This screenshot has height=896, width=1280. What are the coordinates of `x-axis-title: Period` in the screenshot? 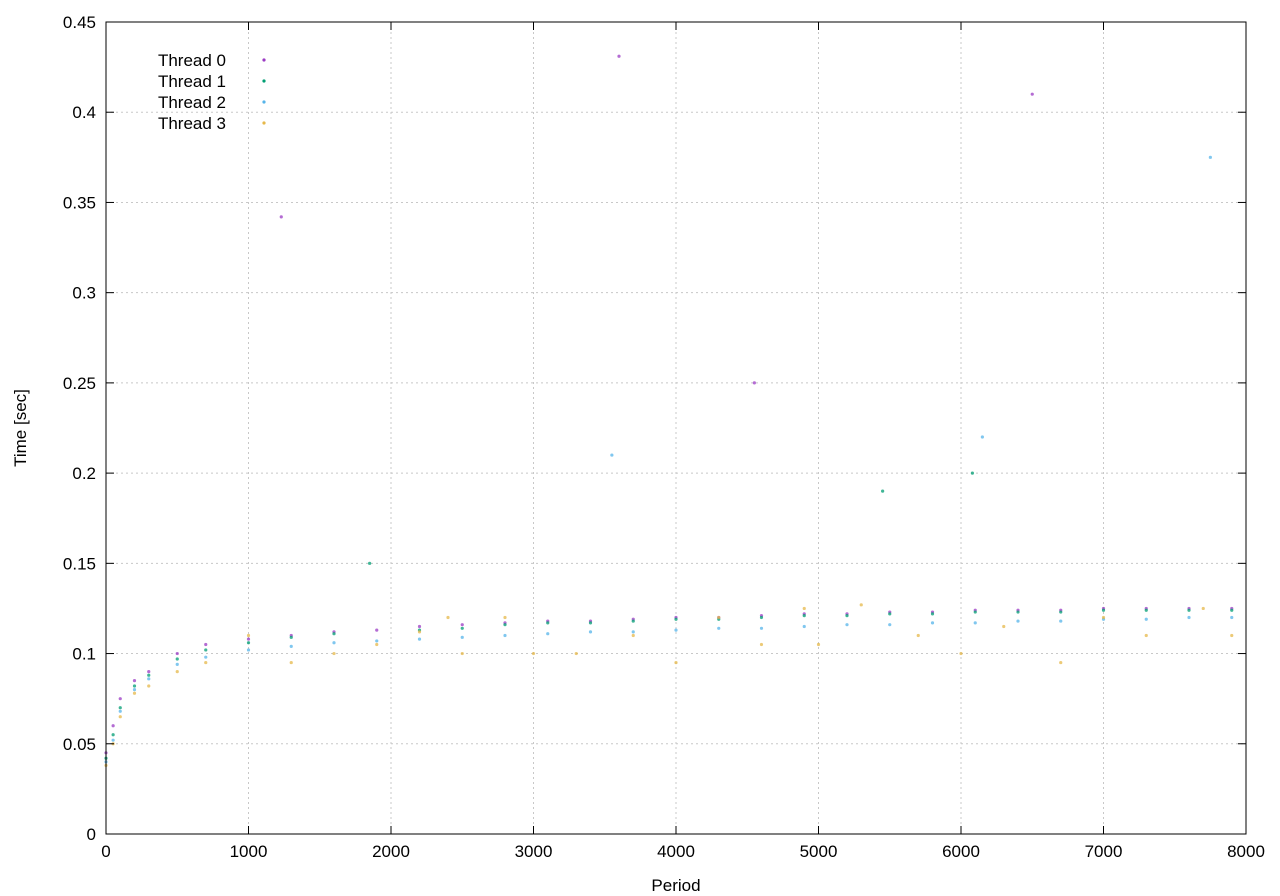 It's located at (675, 885).